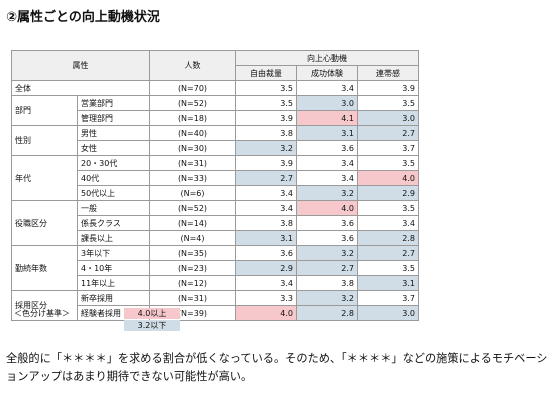 The width and height of the screenshot is (560, 400). Describe the element at coordinates (80, 65) in the screenshot. I see `header-attribute: 属性` at that location.